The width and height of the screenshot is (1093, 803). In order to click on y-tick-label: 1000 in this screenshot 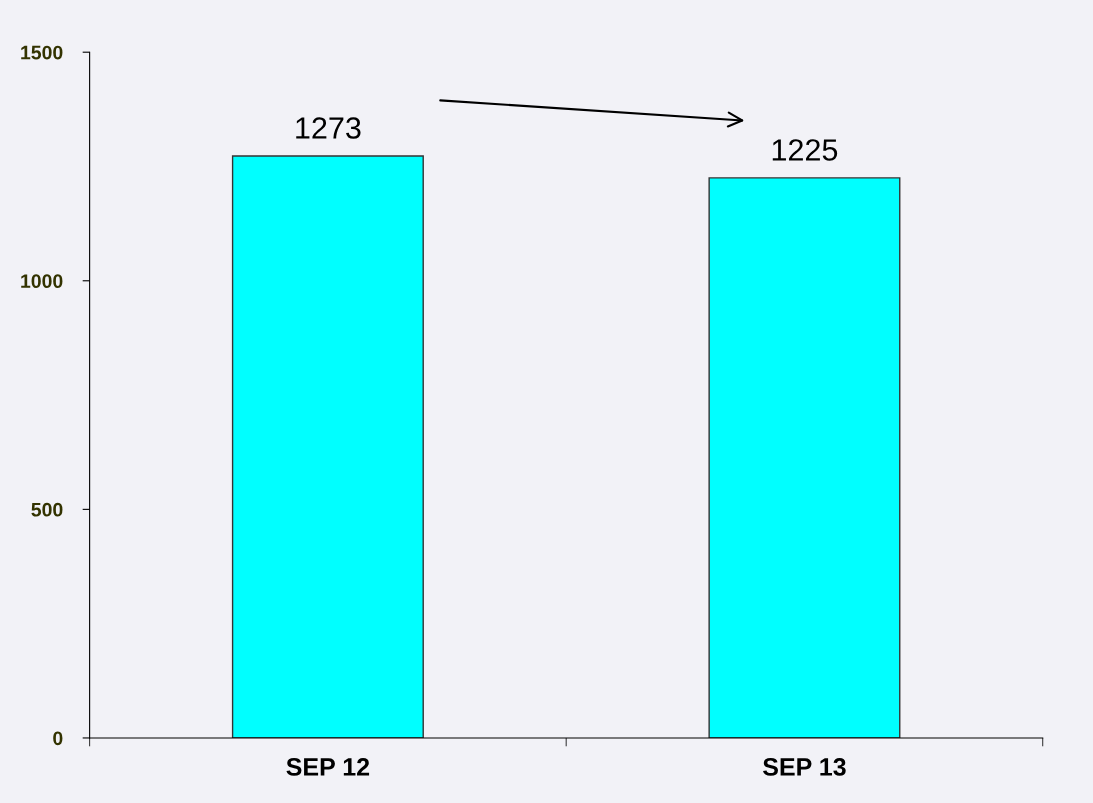, I will do `click(42, 281)`.